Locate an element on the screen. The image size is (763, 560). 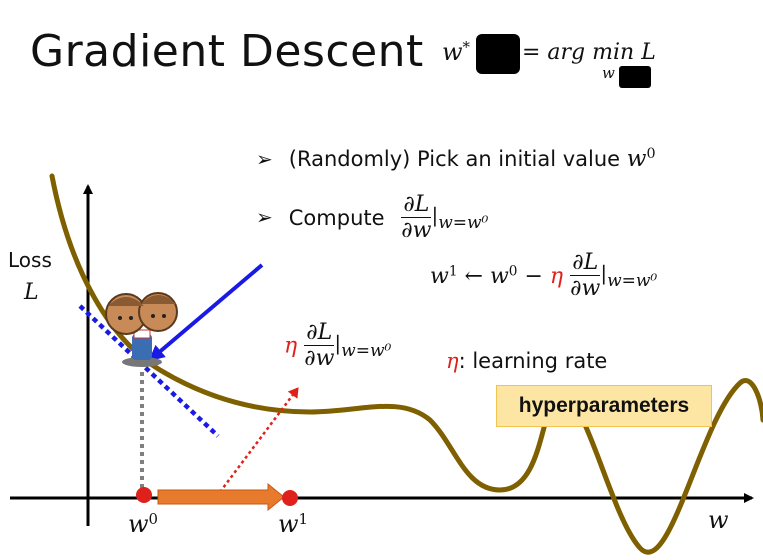
hyperparameters-badge: hyperparameters is located at coordinates (604, 406).